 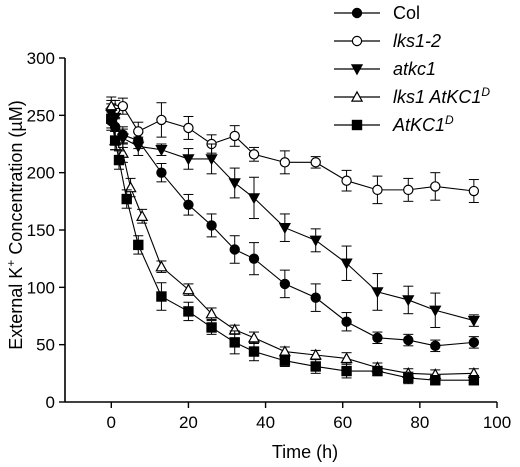 What do you see at coordinates (423, 124) in the screenshot?
I see `legend-label: AtKC1D` at bounding box center [423, 124].